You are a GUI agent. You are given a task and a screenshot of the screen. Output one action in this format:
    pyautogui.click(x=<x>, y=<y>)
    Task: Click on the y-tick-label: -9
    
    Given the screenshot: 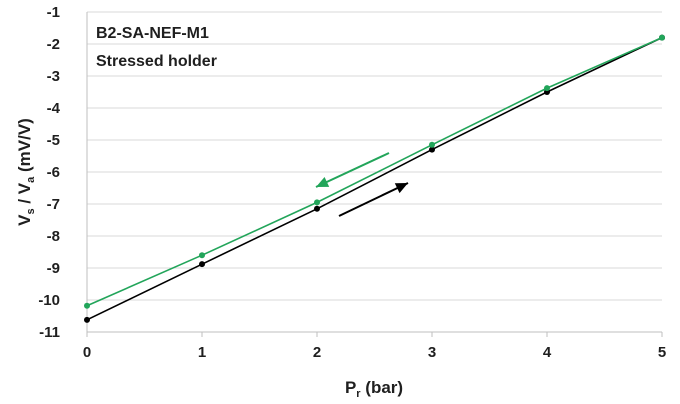 What is the action you would take?
    pyautogui.click(x=53, y=268)
    